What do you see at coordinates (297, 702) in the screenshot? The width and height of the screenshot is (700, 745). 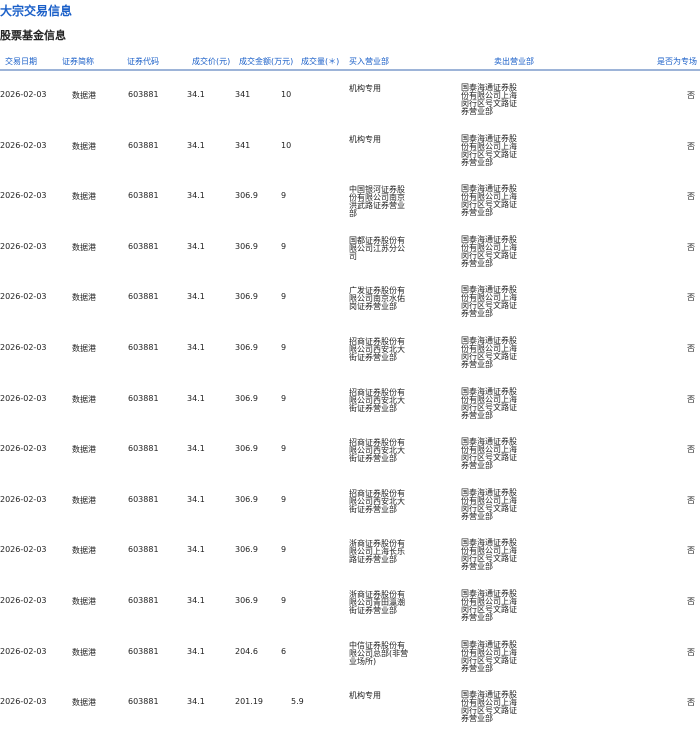 I see `cell-volume: 5.9` at bounding box center [297, 702].